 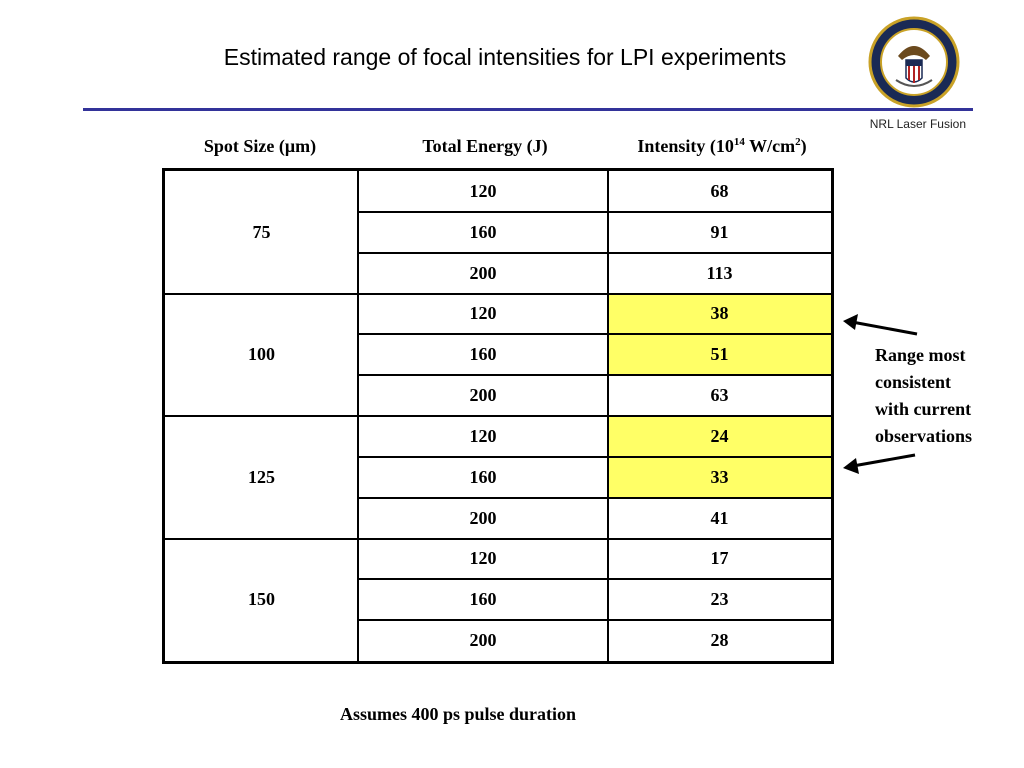 What do you see at coordinates (917, 124) in the screenshot?
I see `brand-label: NRL Laser Fusion` at bounding box center [917, 124].